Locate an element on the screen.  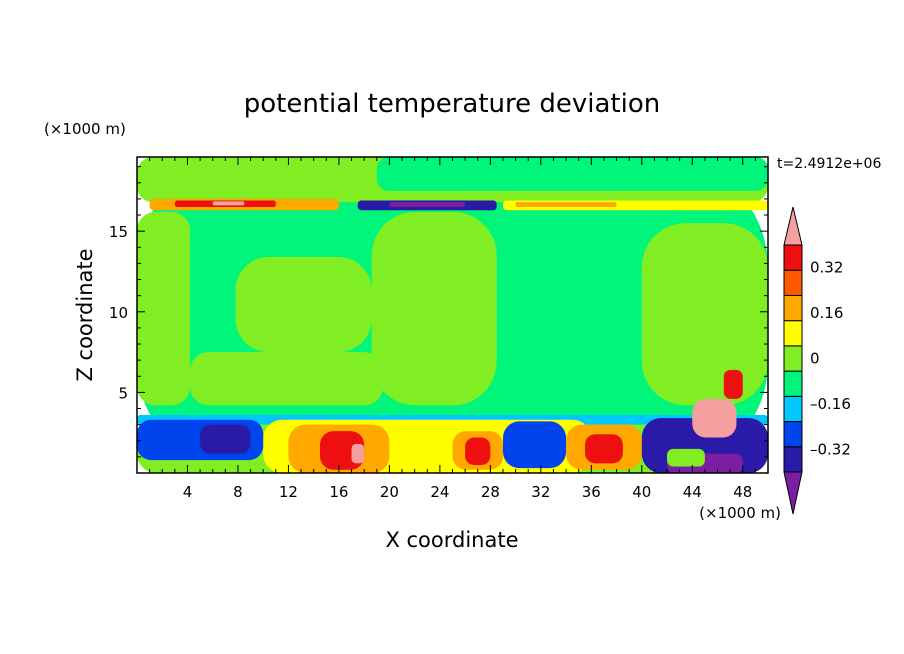
x-tick-label: 24 is located at coordinates (439, 492).